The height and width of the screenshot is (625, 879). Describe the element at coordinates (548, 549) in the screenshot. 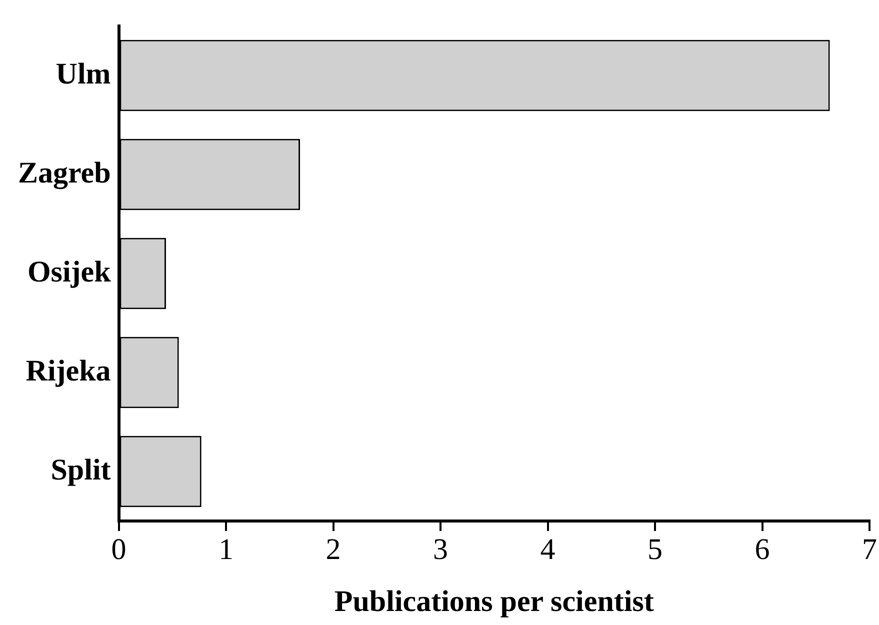

I see `x-tick-label: 4` at that location.